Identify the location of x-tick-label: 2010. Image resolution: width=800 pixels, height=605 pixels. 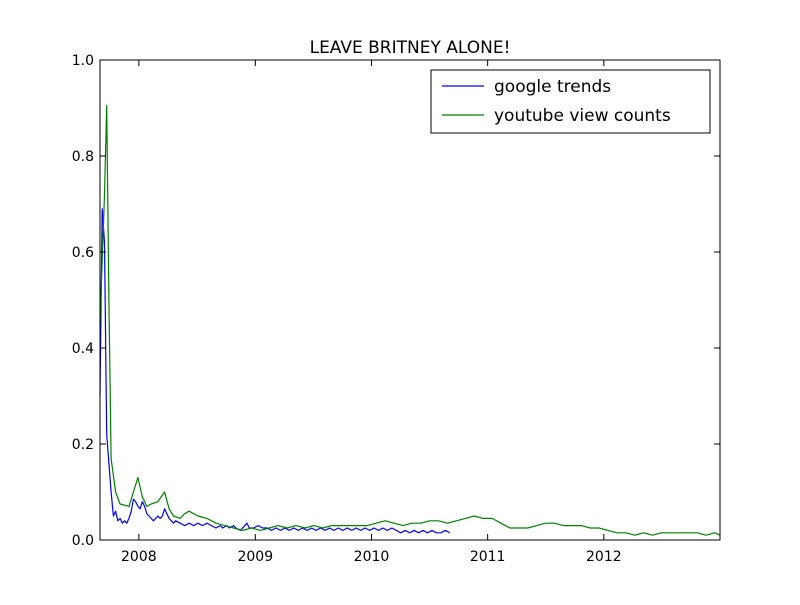
(372, 557).